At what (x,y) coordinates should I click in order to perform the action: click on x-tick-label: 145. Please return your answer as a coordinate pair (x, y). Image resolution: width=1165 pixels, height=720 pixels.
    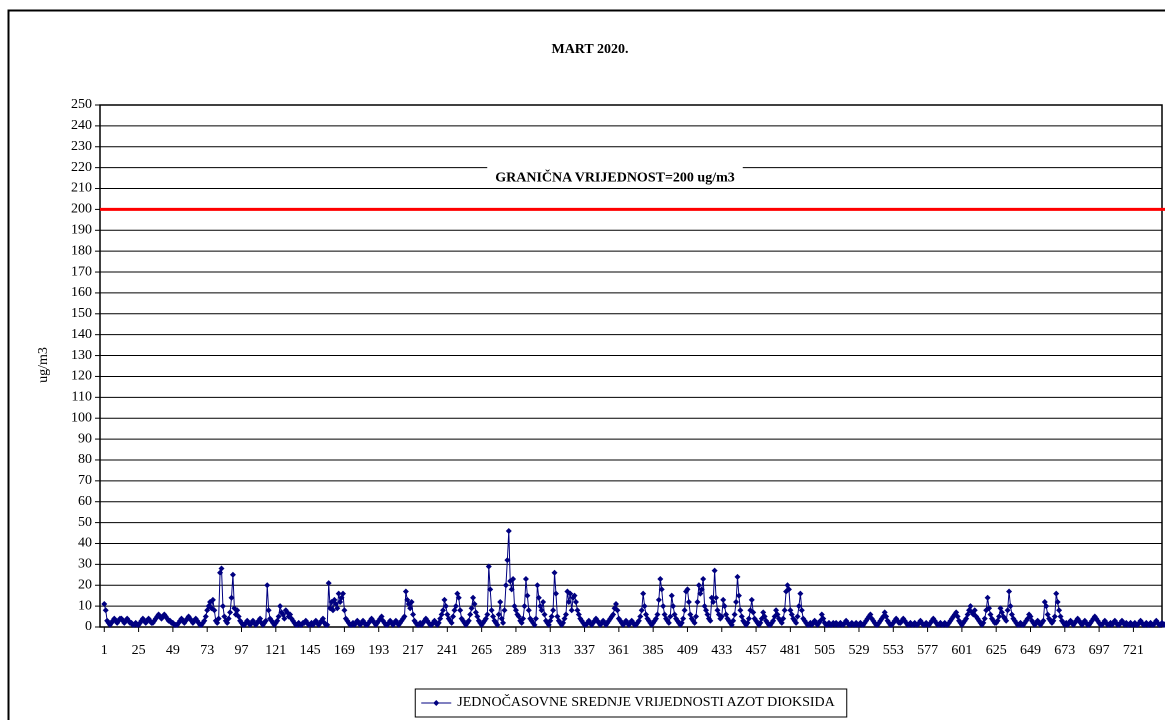
    Looking at the image, I should click on (310, 650).